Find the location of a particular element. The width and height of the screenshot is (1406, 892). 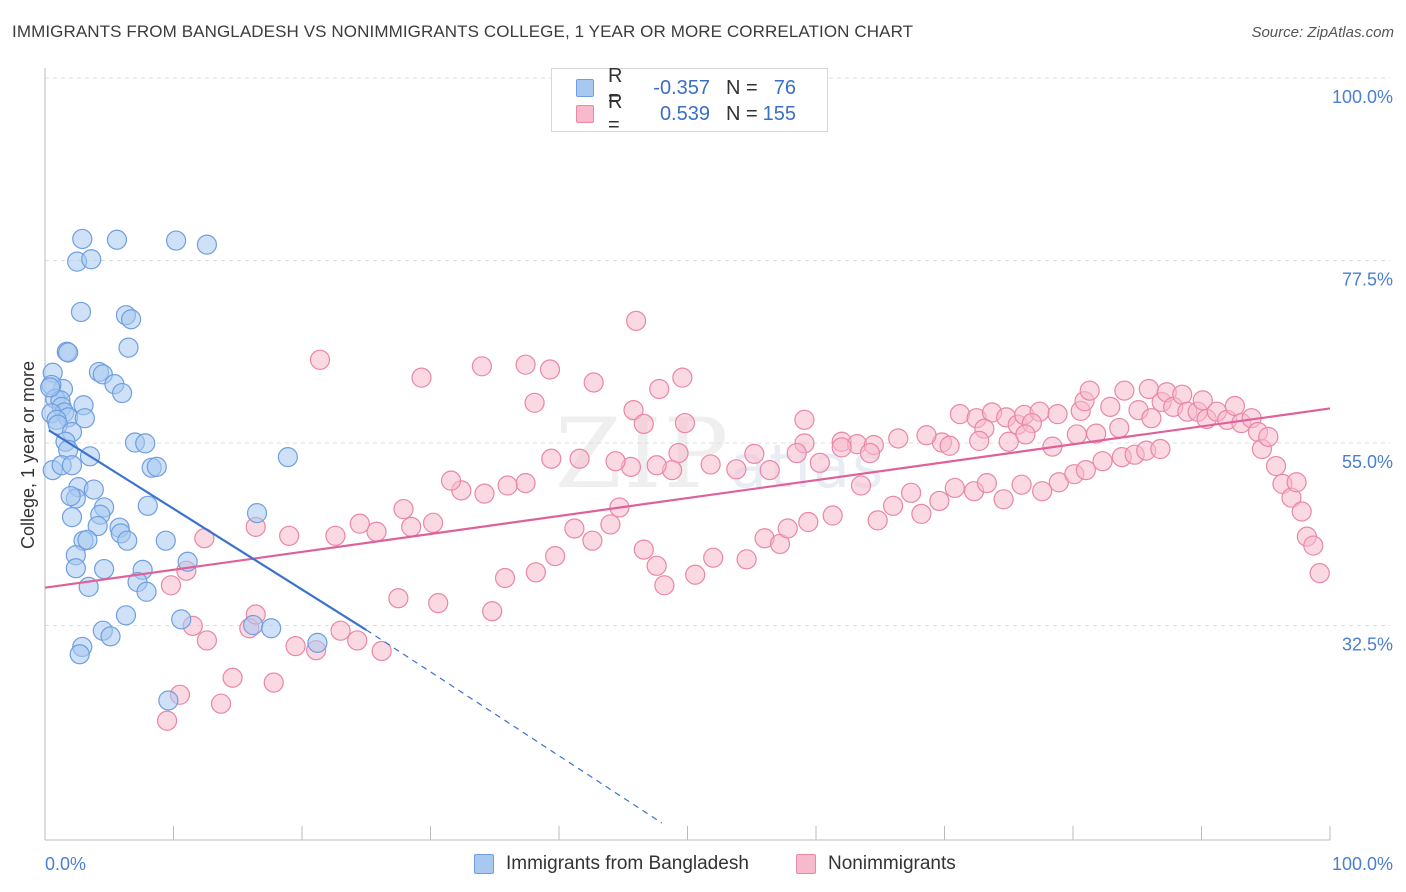

legend-swatch-nonimmigrants is located at coordinates (585, 114).